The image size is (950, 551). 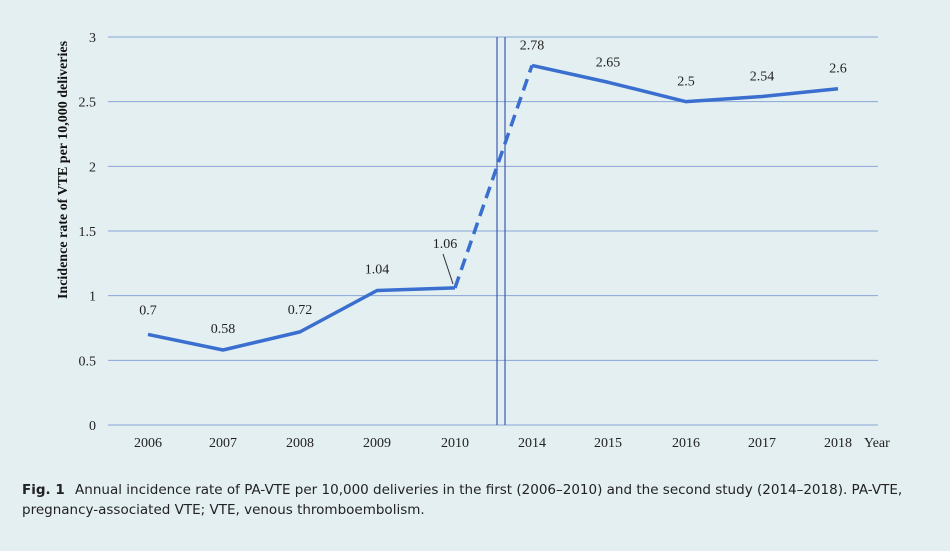 I want to click on y-tick-label: 1.5, so click(x=88, y=232).